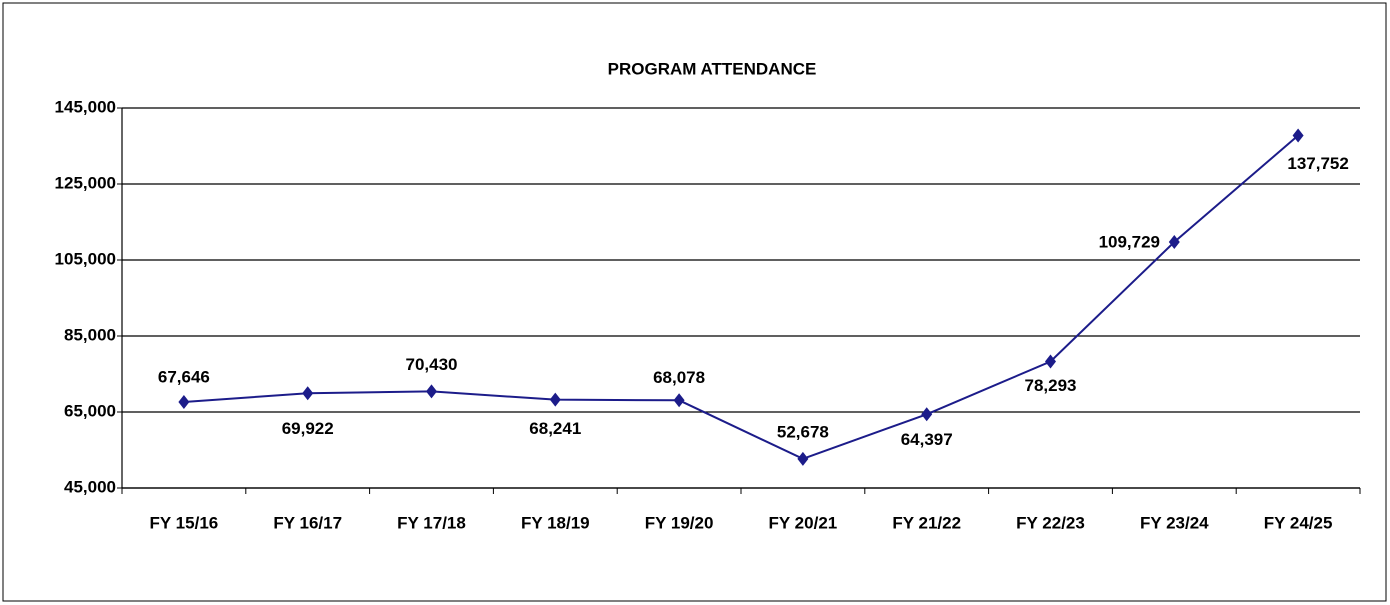  I want to click on x-tick-label: FY 24/25, so click(1298, 522).